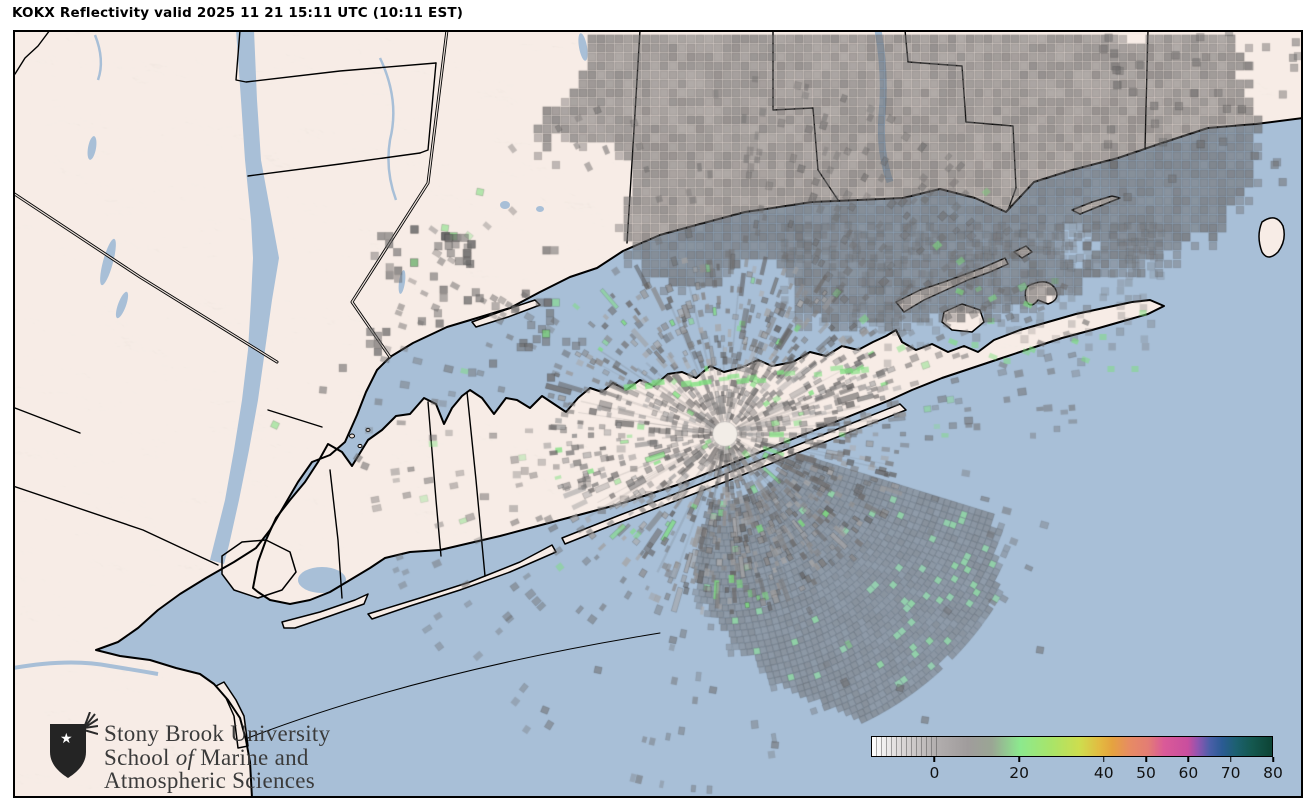 The height and width of the screenshot is (811, 1316). I want to click on colorbar-tick-label: 0, so click(934, 773).